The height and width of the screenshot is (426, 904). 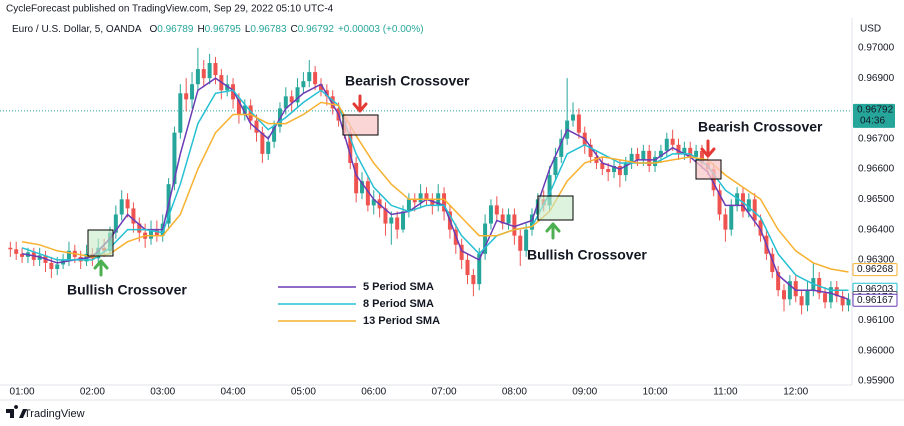 I want to click on countdown: 04:36, so click(x=872, y=121).